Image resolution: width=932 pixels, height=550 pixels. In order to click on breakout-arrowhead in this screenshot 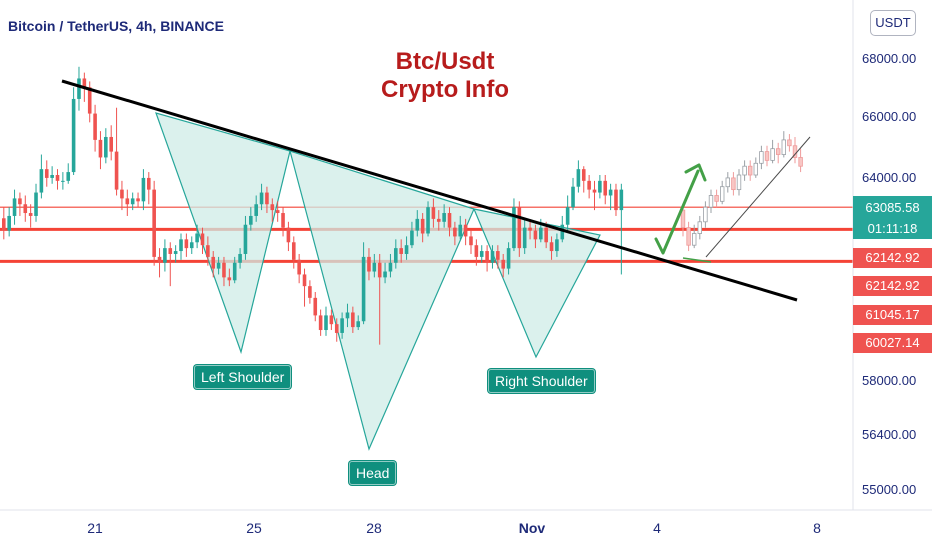, I will do `click(695, 172)`.